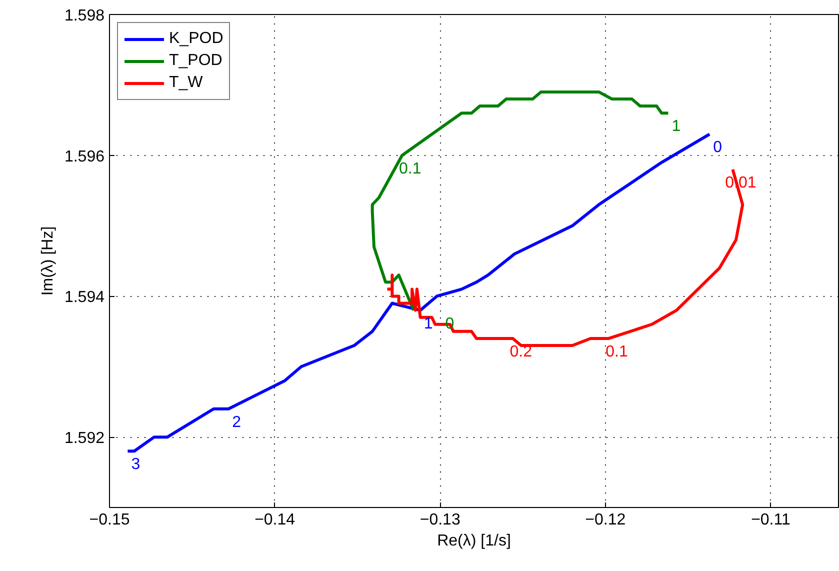  What do you see at coordinates (237, 422) in the screenshot?
I see `annotation: 2` at bounding box center [237, 422].